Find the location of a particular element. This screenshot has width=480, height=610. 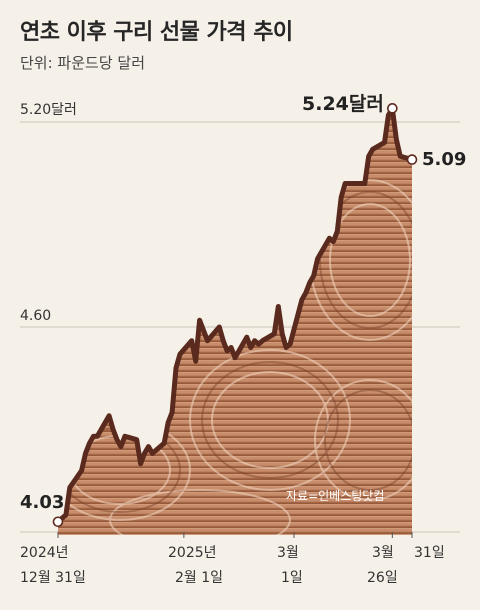

x-tick-label-mar1-day: 1일 is located at coordinates (292, 578).